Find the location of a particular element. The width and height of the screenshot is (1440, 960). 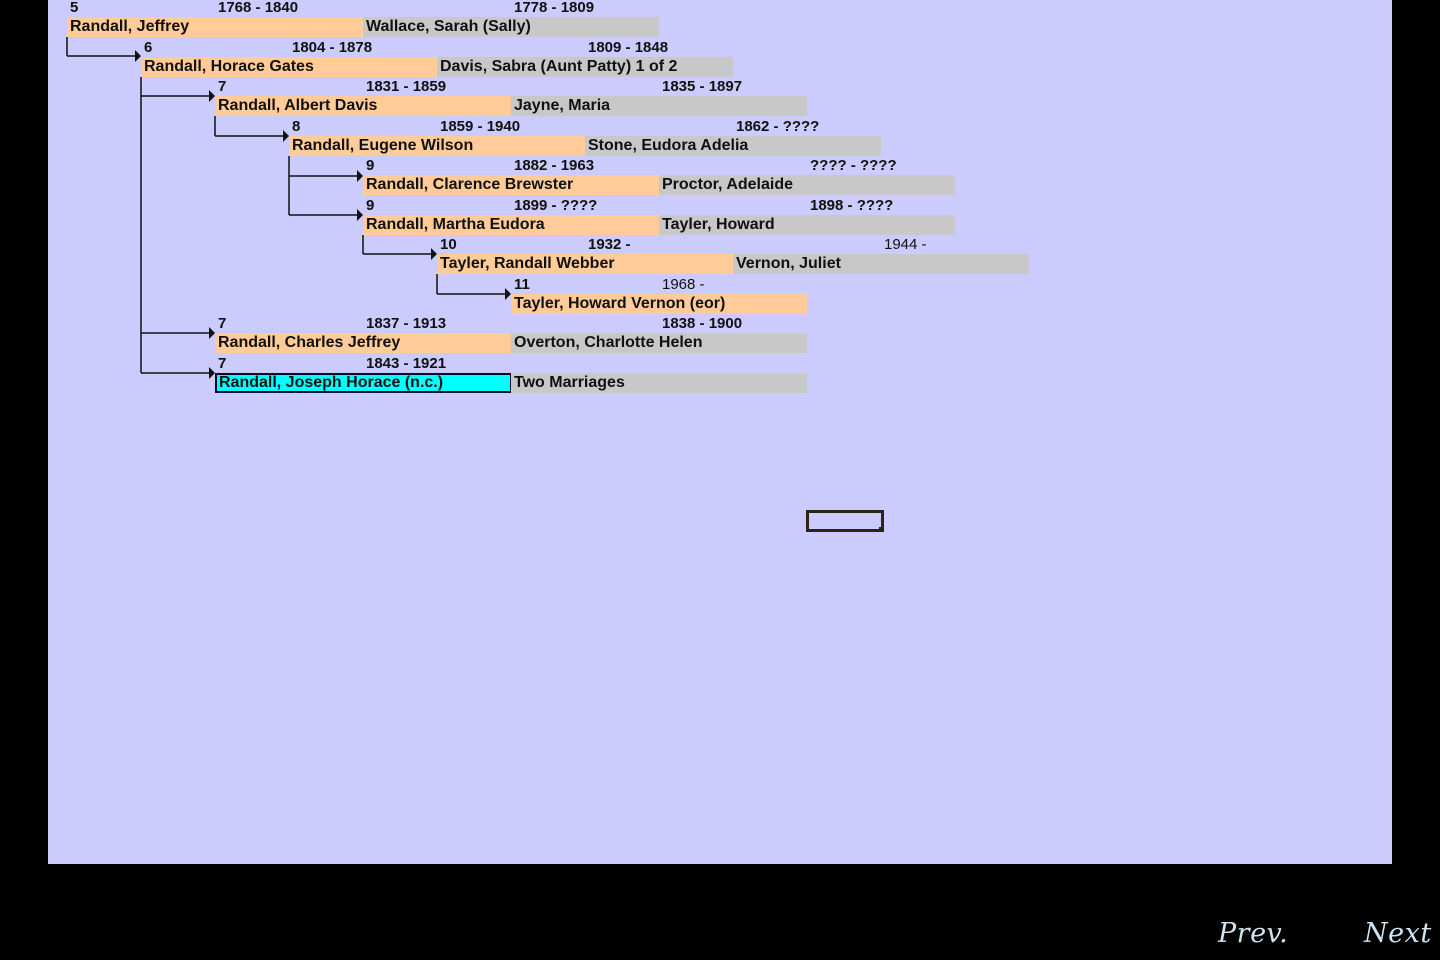

person-box: Randall, Albert Davis is located at coordinates (363, 106).